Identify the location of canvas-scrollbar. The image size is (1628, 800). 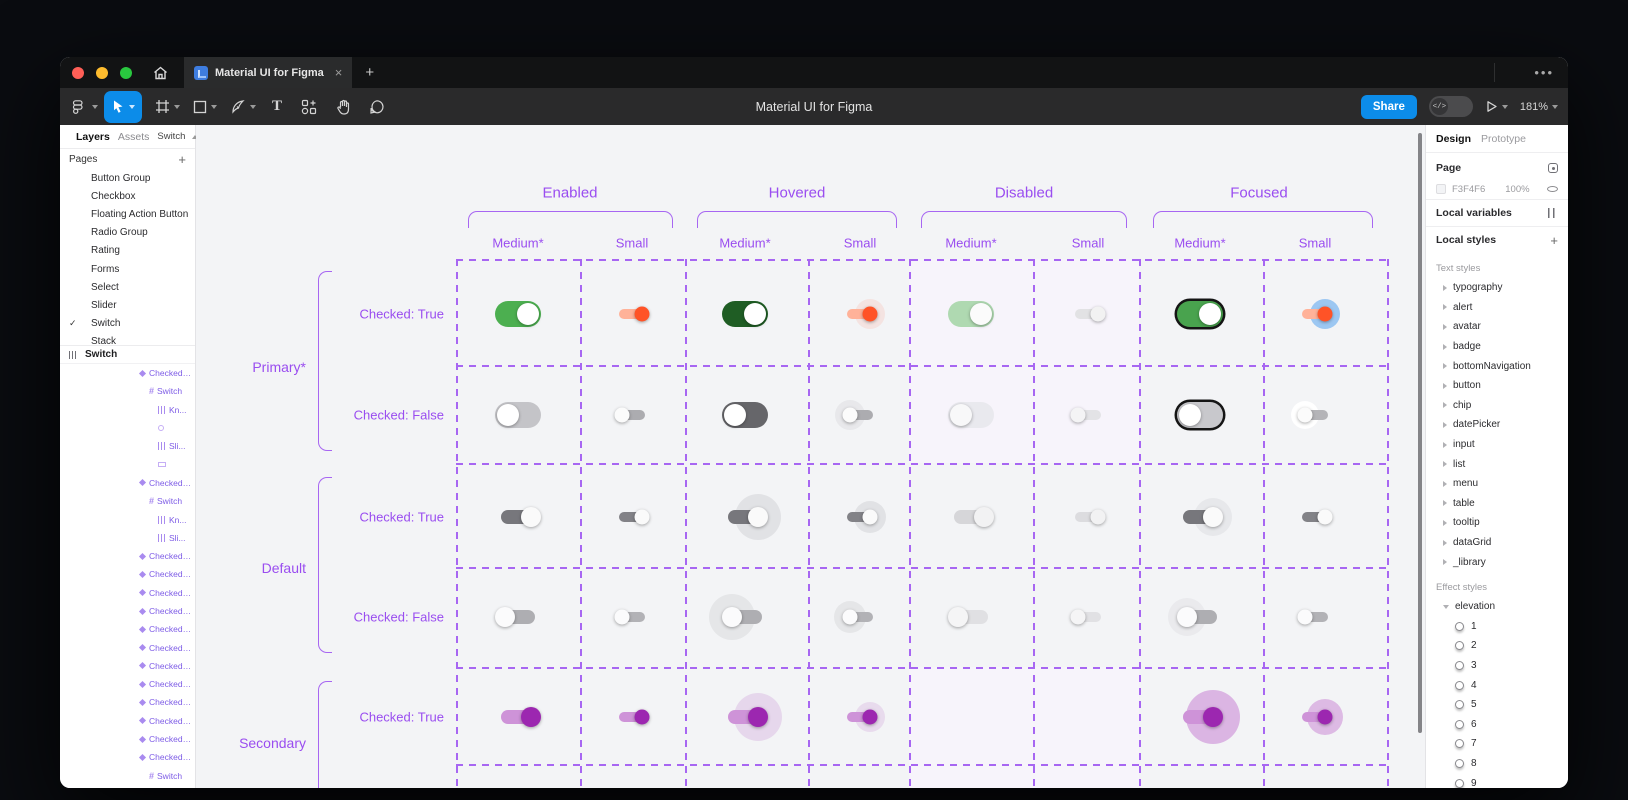
(1420, 433).